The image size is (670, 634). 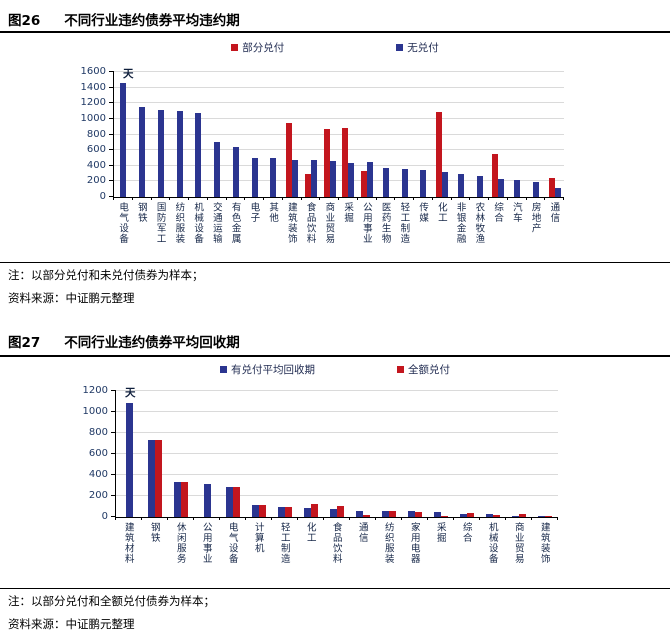 What do you see at coordinates (206, 543) in the screenshot?
I see `x-axis-category-text: 公用事业` at bounding box center [206, 543].